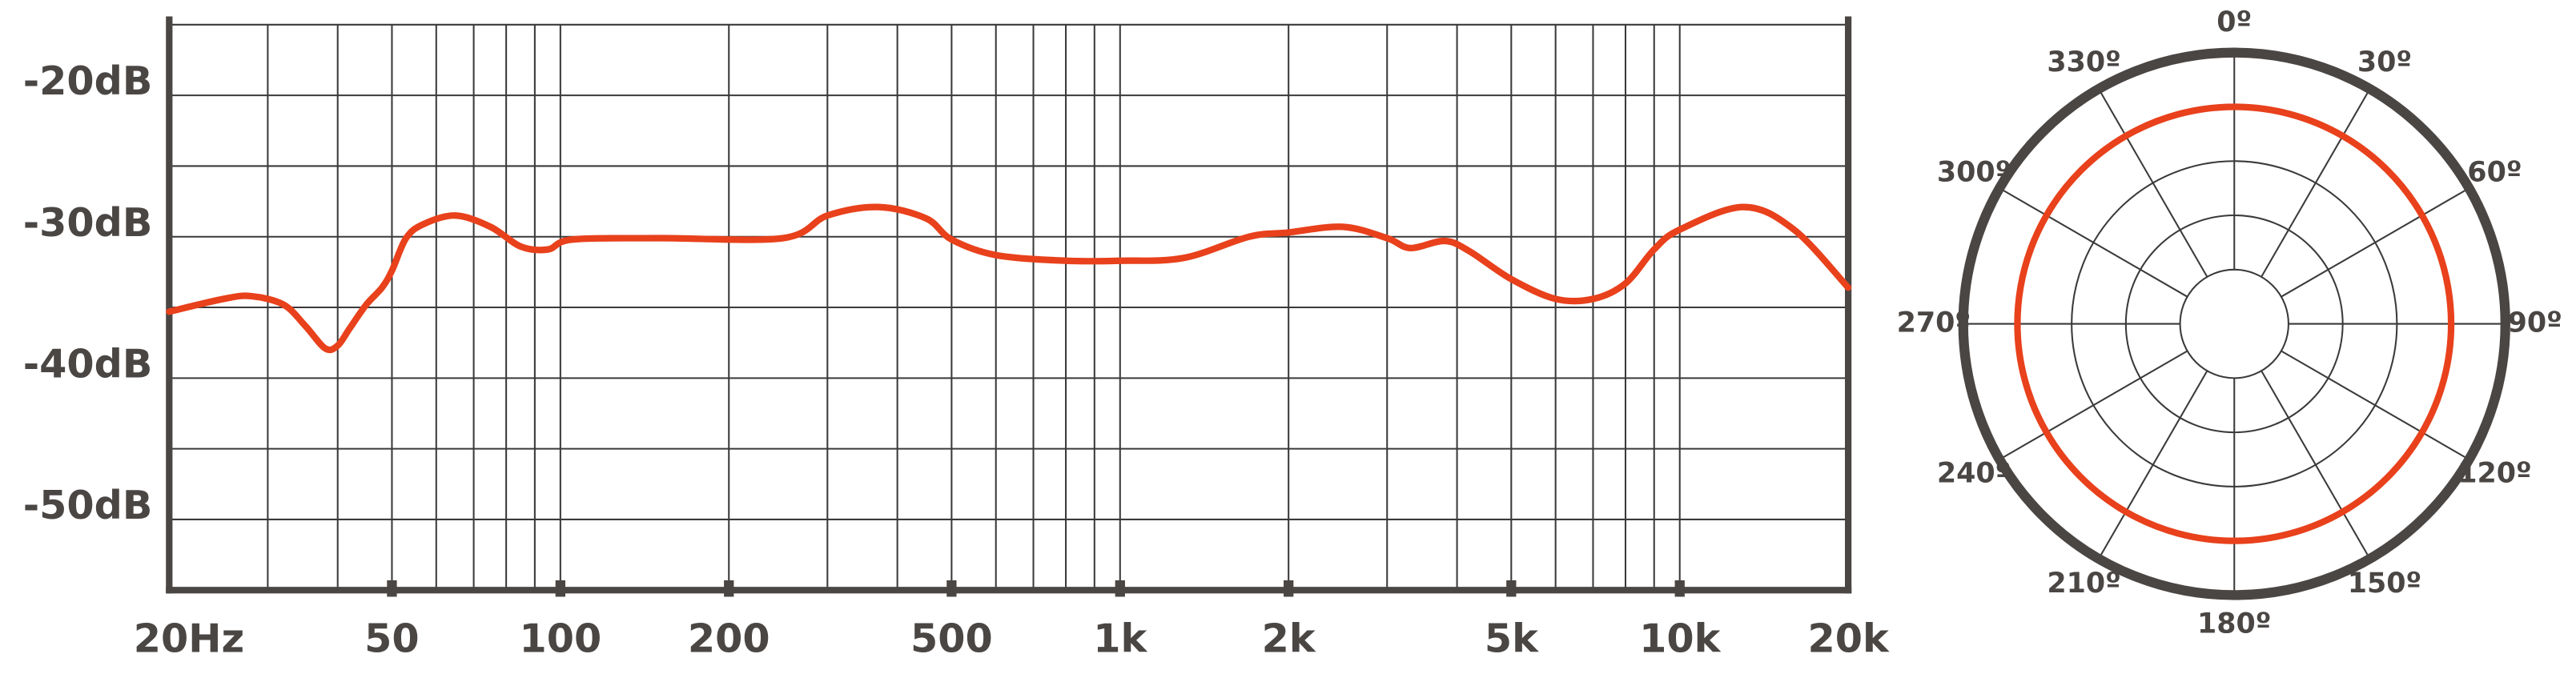 Image resolution: width=2576 pixels, height=674 pixels. Describe the element at coordinates (2234, 22) in the screenshot. I see `angle-label: 0º` at that location.